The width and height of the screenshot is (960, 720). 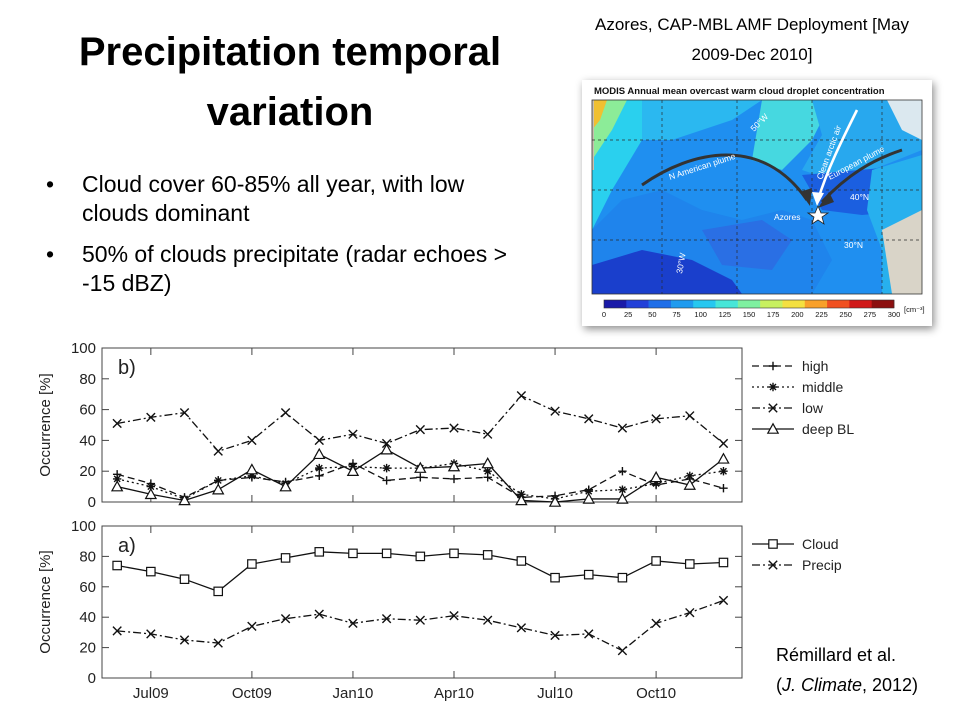 I want to click on x-tick-label: Oct09, so click(x=252, y=693).